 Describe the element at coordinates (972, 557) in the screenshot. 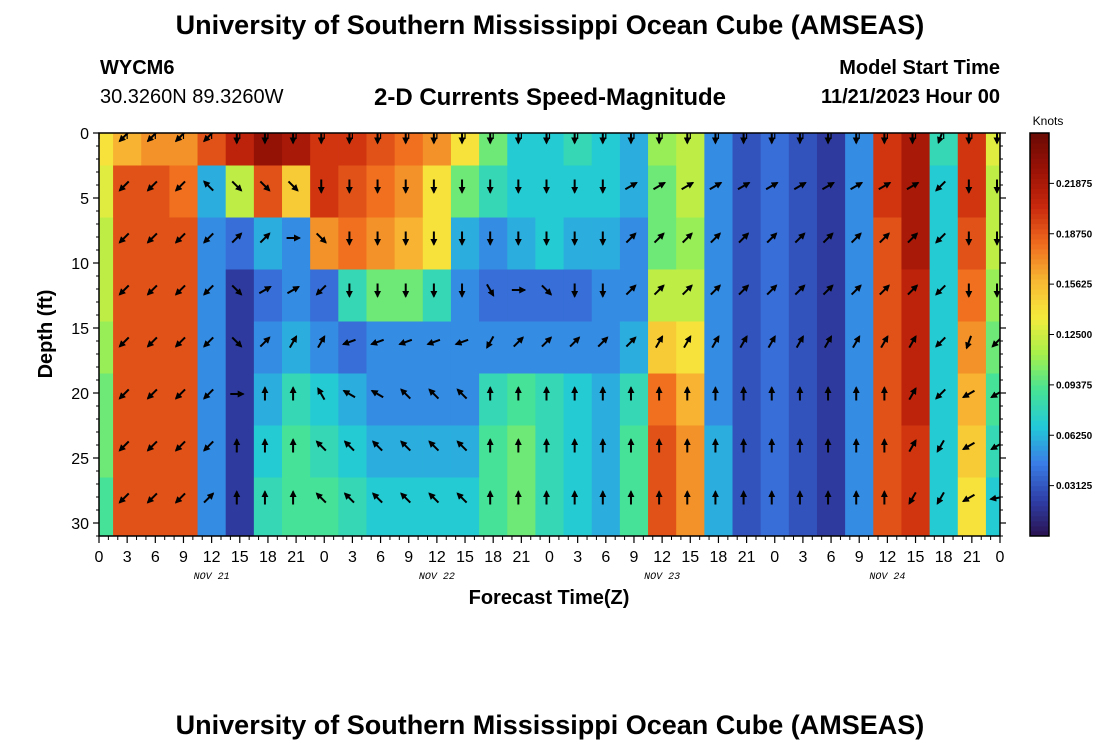

I see `x-tick-label: 21` at that location.